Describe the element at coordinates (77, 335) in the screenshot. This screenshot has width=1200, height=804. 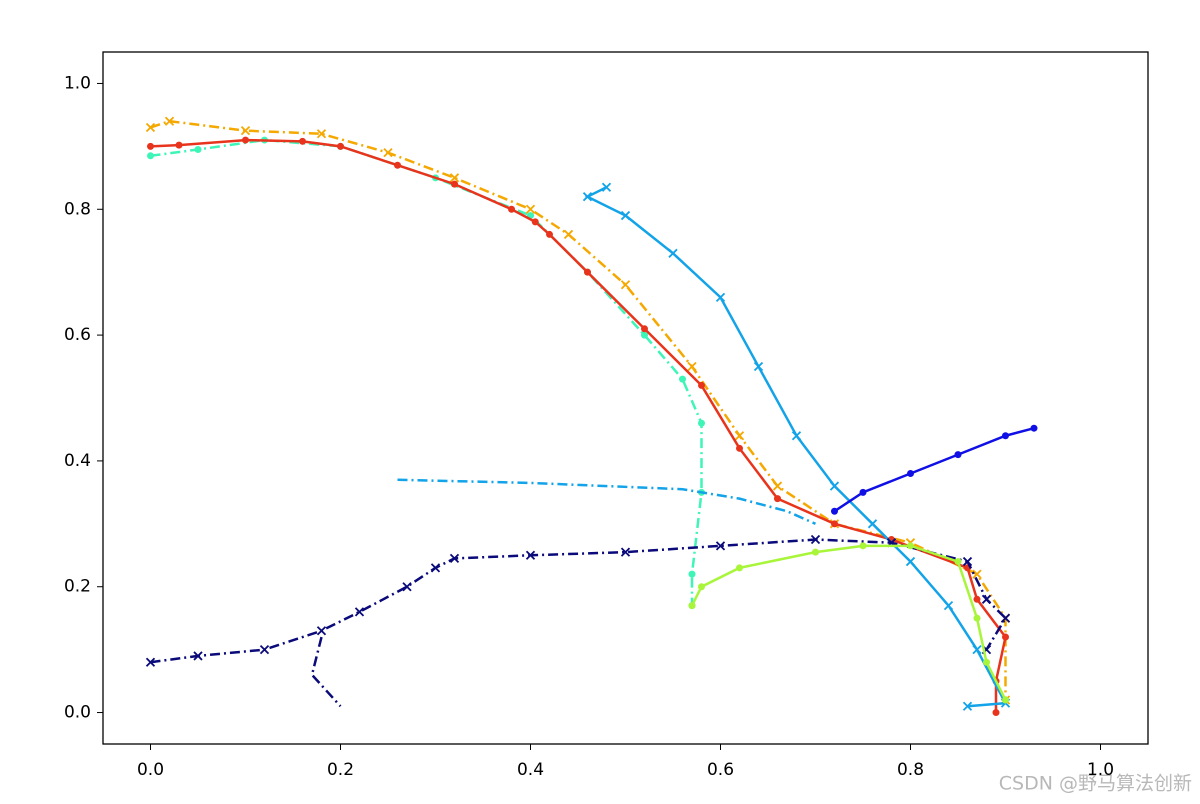
I see `y-tick-label: 0.6` at that location.